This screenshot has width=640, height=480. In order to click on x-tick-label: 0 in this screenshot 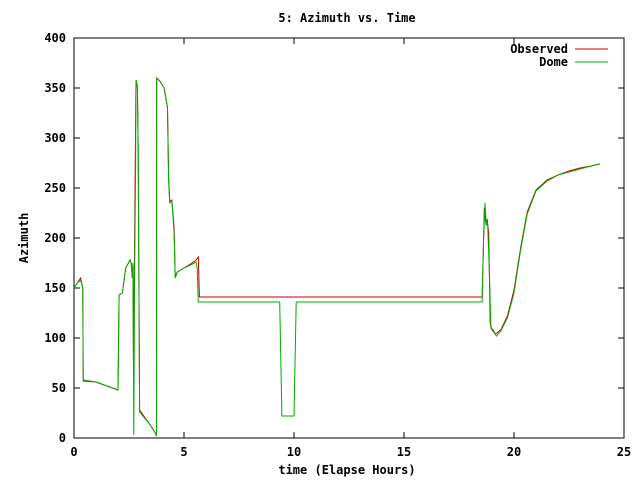, I will do `click(73, 452)`.